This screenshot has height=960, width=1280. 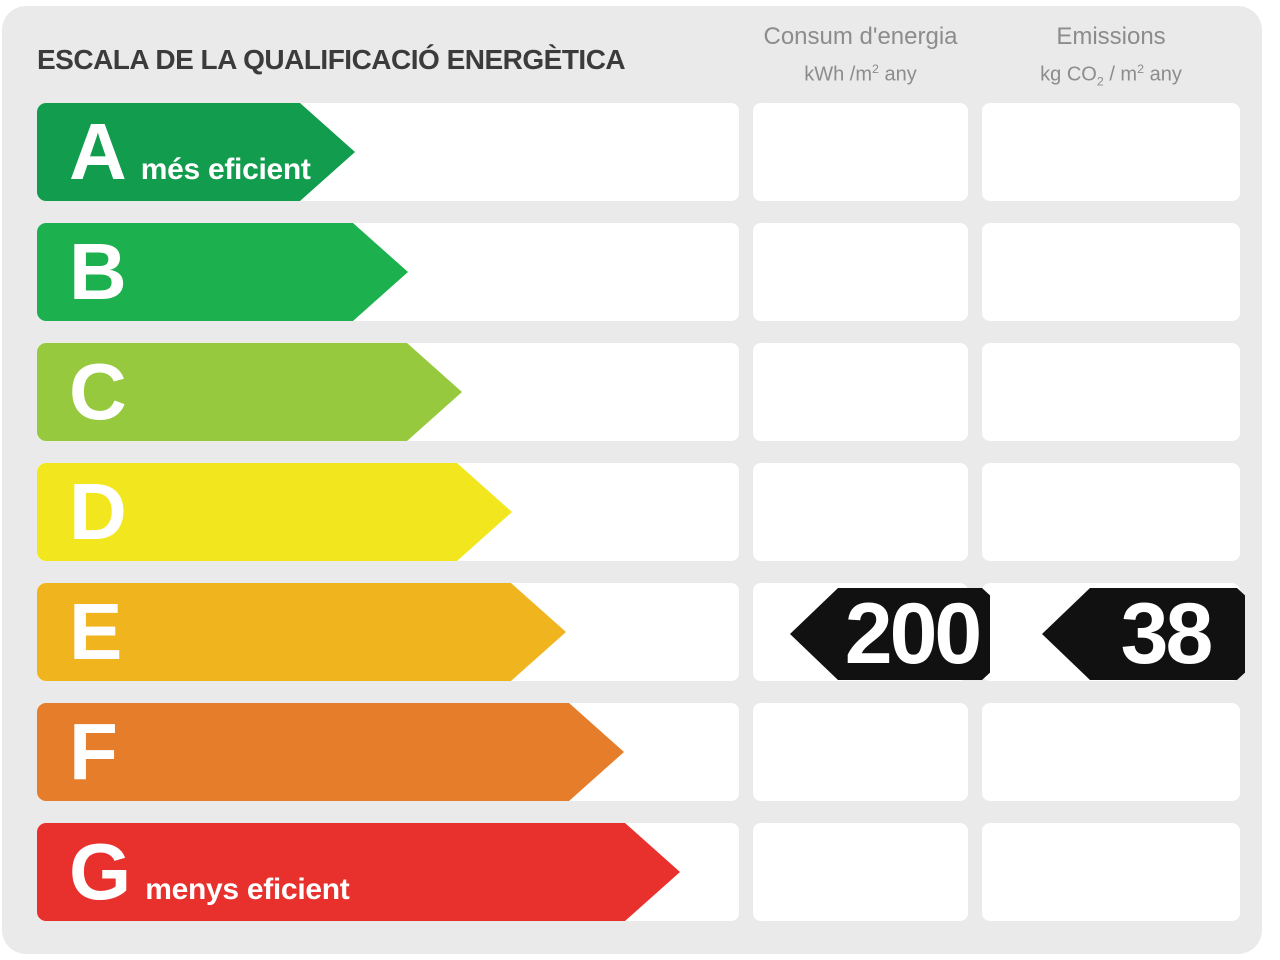 What do you see at coordinates (301, 632) in the screenshot?
I see `rating-bar-e: E` at bounding box center [301, 632].